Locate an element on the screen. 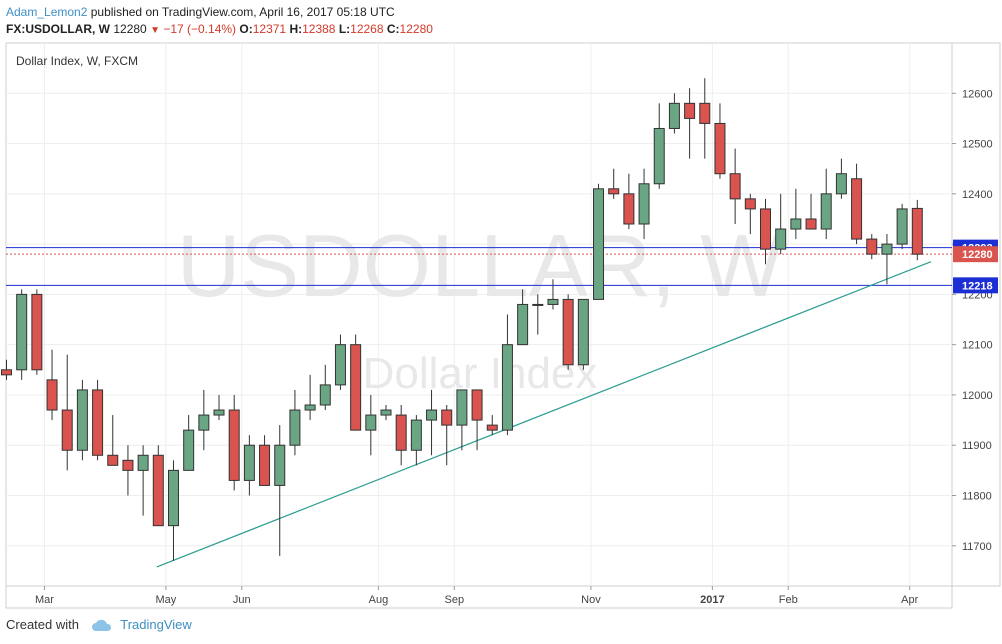  symbol-label: FX:USDOLLAR, W is located at coordinates (58, 29).